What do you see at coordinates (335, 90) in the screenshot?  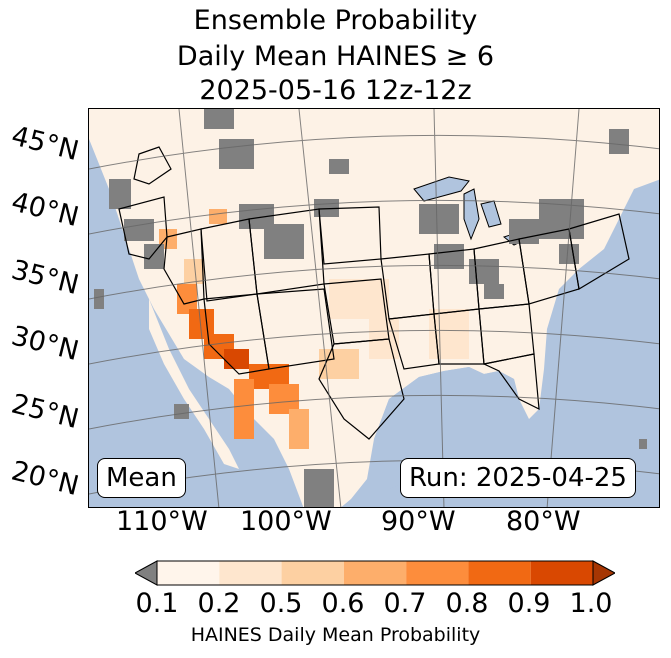 I see `title-line-3: 2025-05-16 12z-12z` at bounding box center [335, 90].